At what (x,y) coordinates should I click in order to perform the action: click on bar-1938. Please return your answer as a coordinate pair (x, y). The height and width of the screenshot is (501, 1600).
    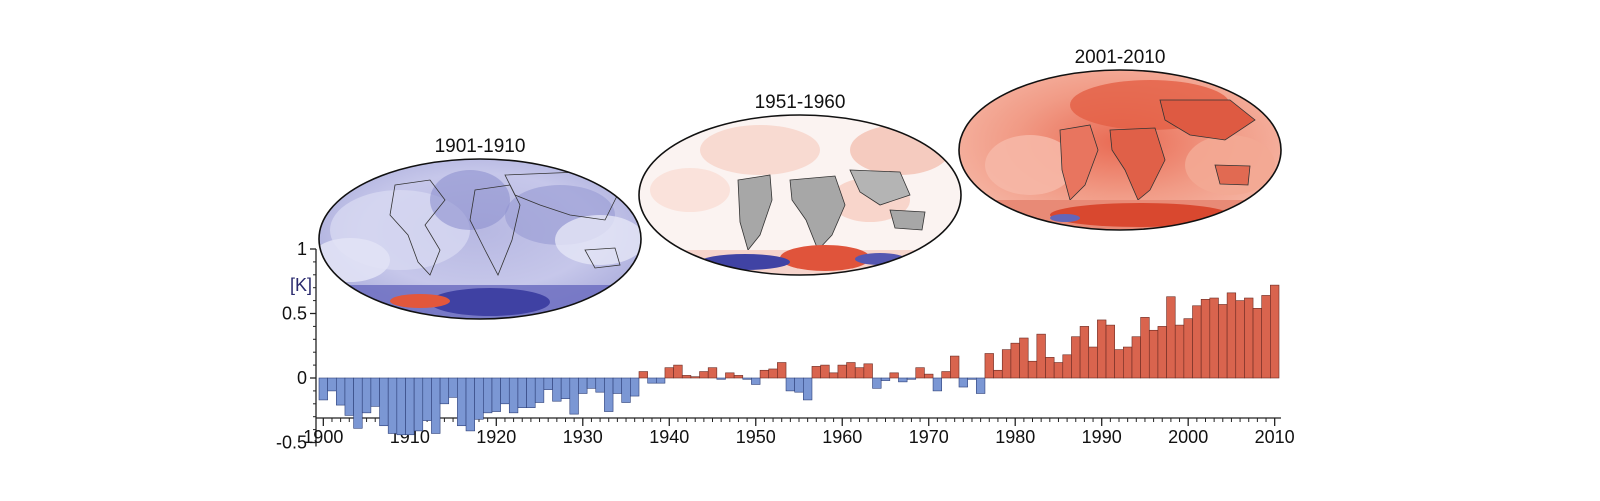
    Looking at the image, I should click on (652, 380).